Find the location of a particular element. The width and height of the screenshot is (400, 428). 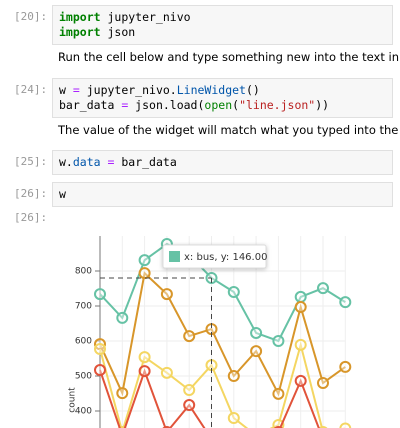

code-cell: w.data = bar_data is located at coordinates (222, 162).